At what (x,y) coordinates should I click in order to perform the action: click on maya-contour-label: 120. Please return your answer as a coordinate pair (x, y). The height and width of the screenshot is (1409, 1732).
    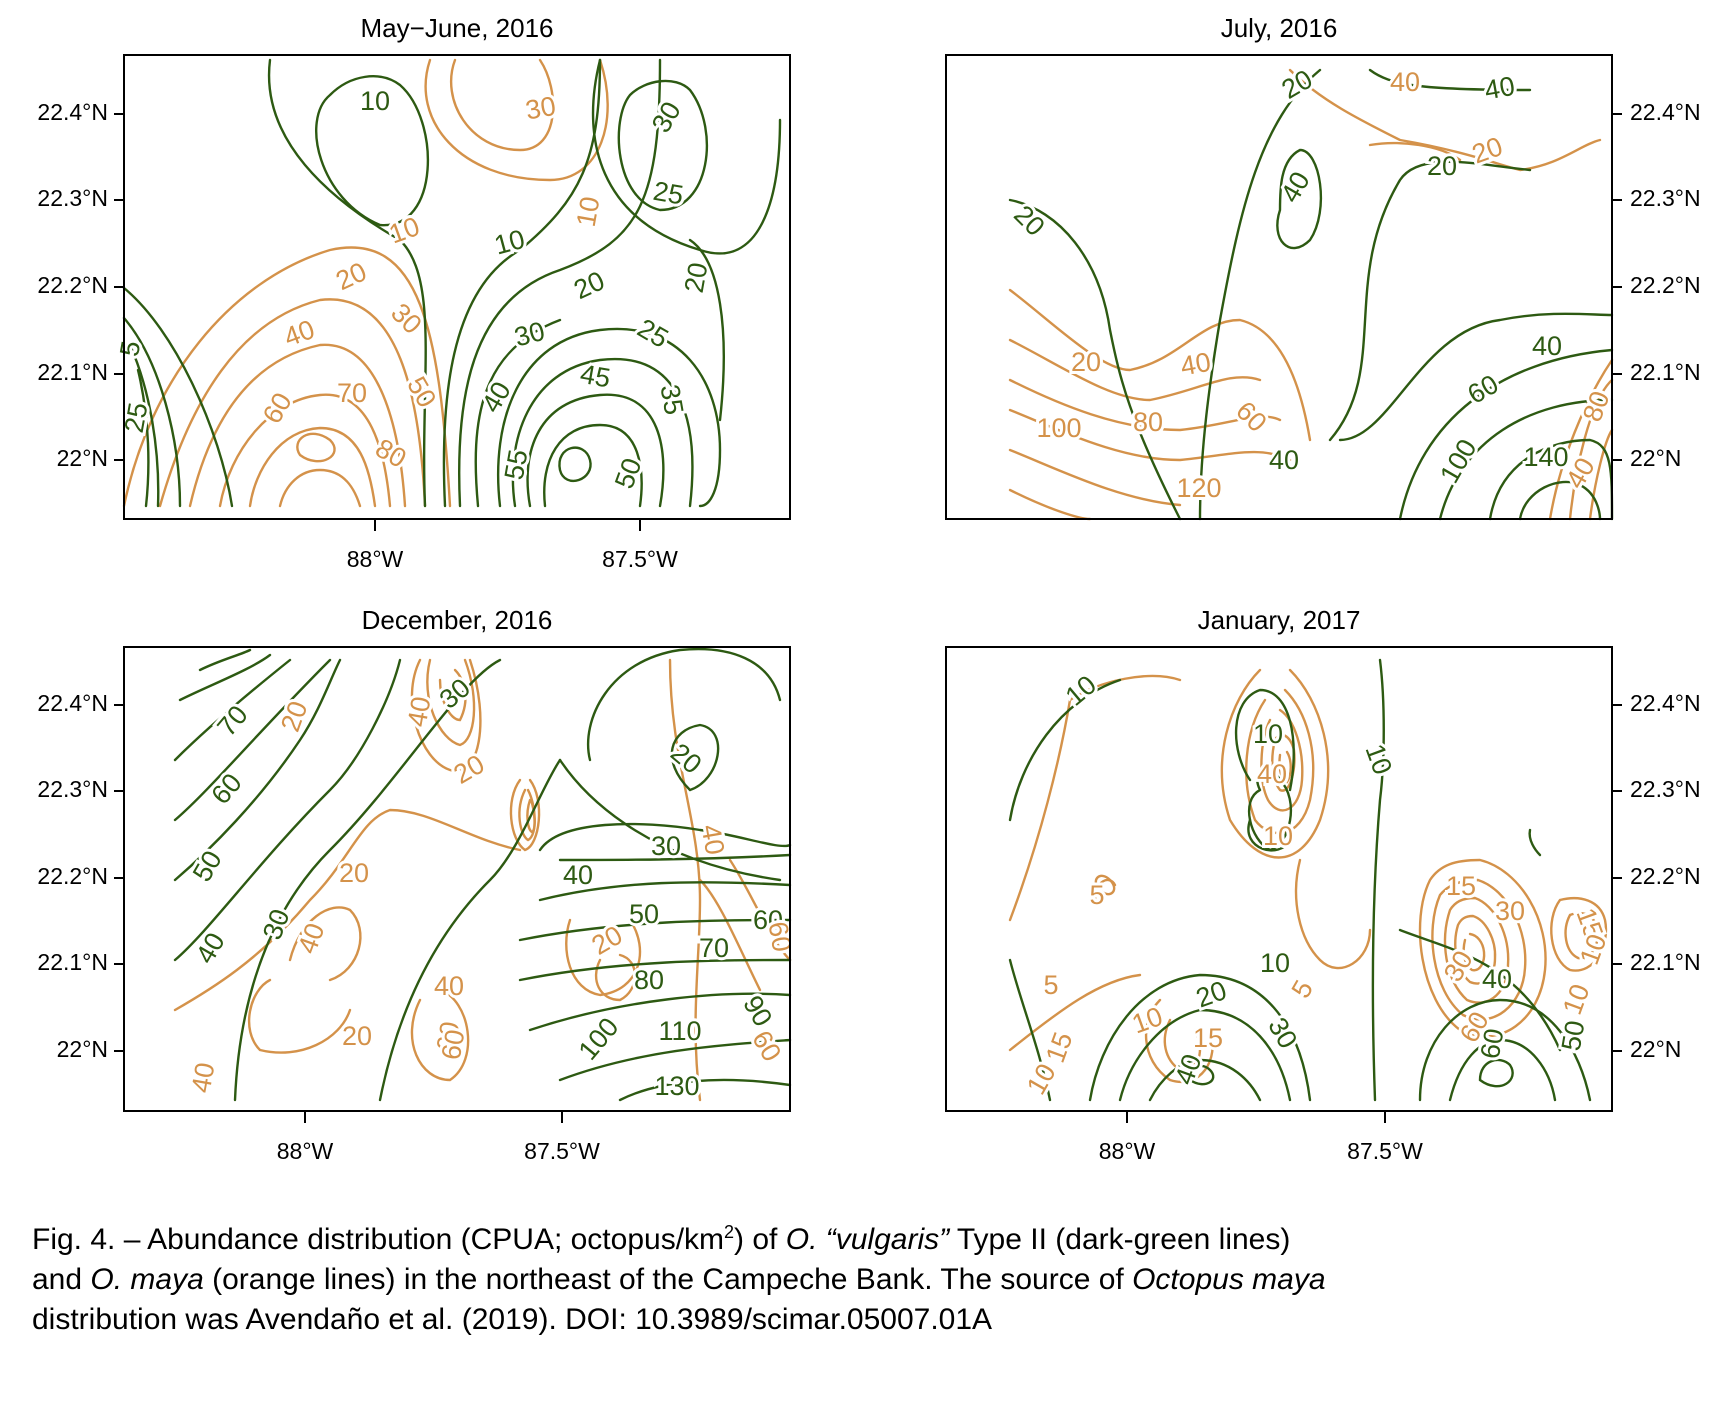
    Looking at the image, I should click on (1198, 488).